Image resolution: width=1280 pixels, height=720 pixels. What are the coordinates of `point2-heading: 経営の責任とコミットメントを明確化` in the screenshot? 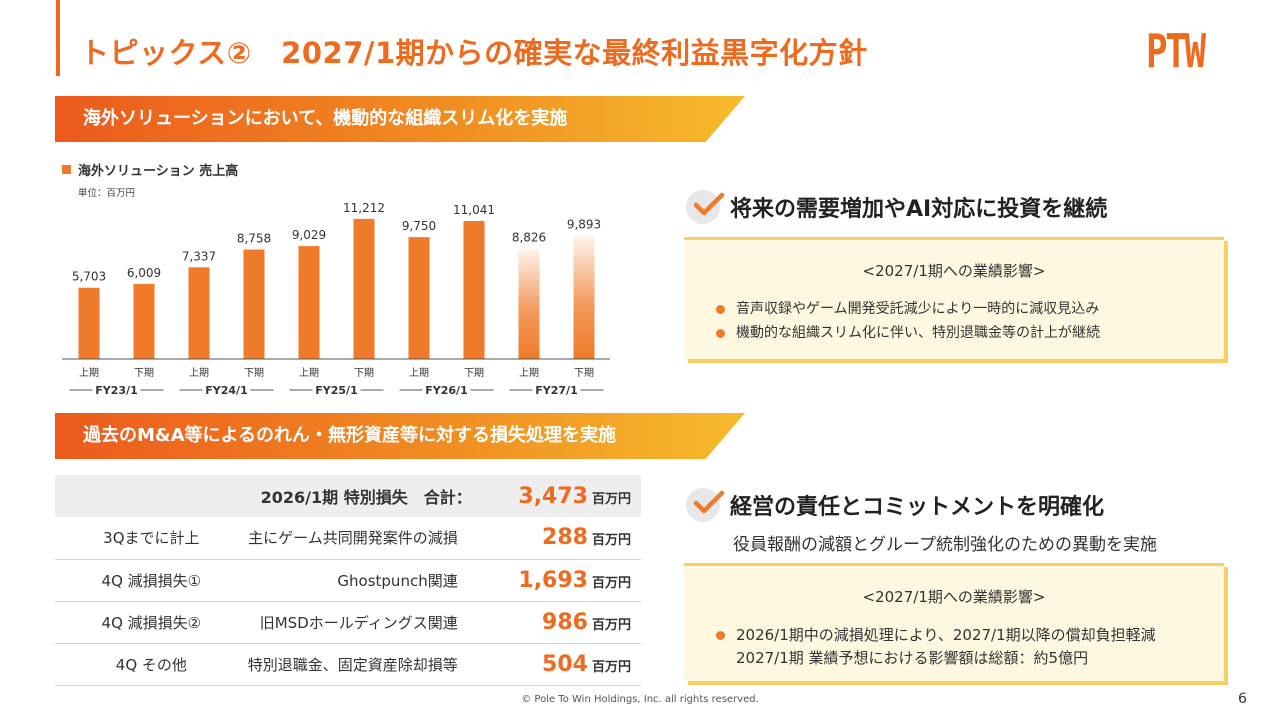 It's located at (895, 505).